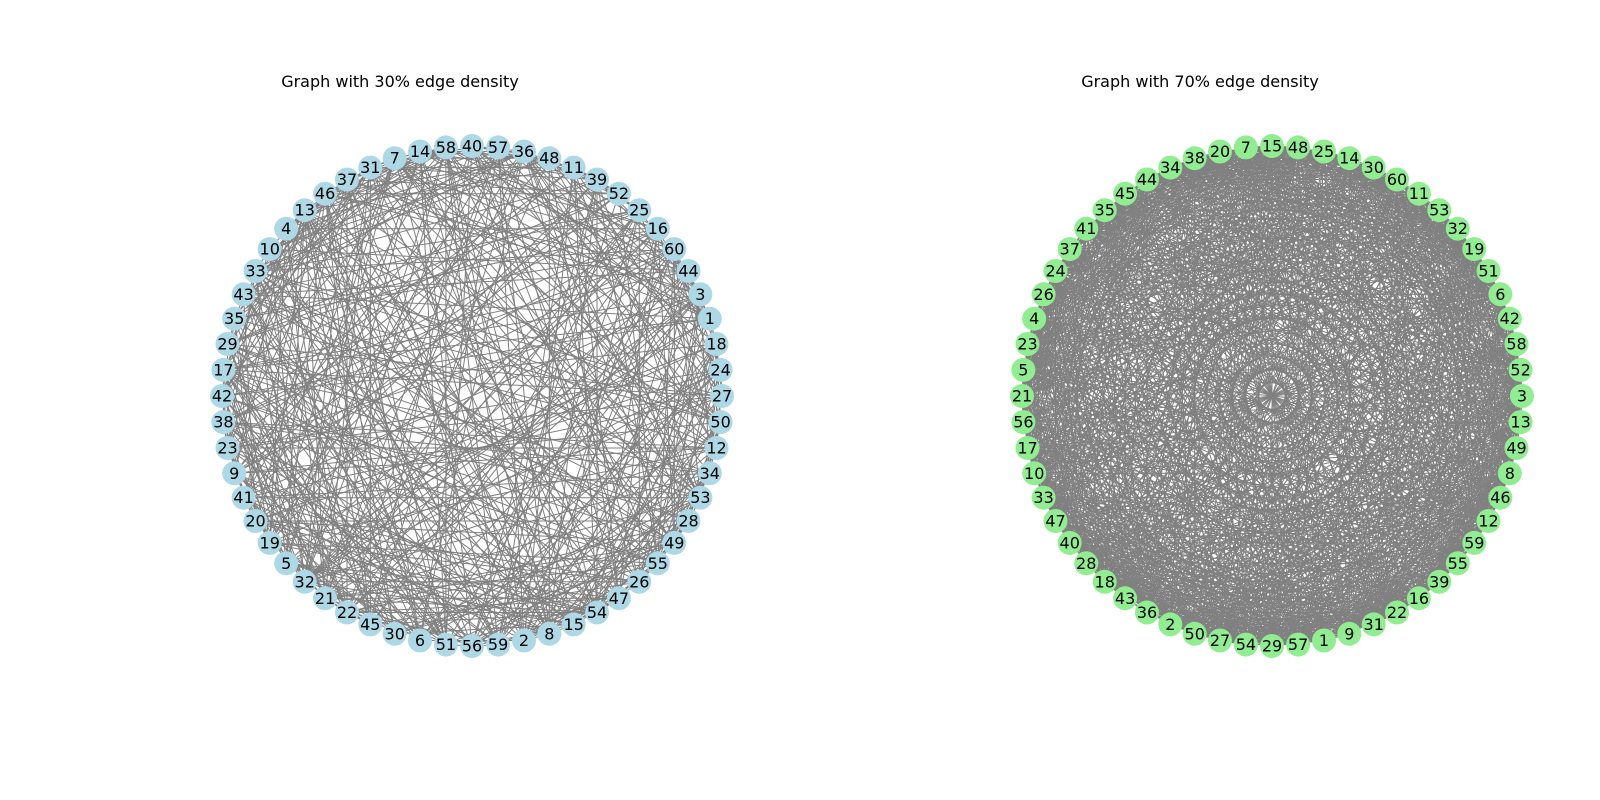 This screenshot has width=1600, height=800. I want to click on graph-node-51: 51, so click(1488, 271).